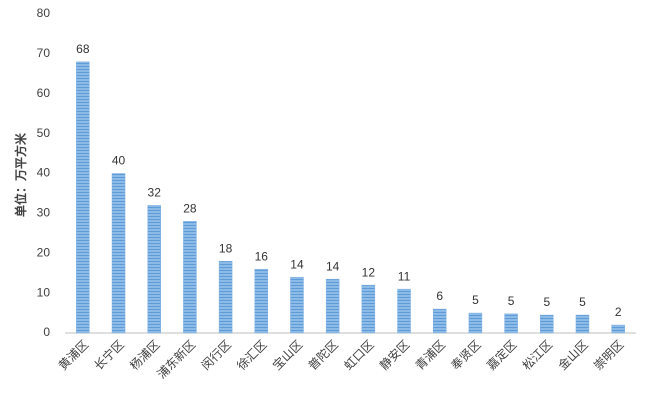 This screenshot has width=645, height=408. Describe the element at coordinates (394, 355) in the screenshot. I see `x-tick-label: 静安区` at that location.